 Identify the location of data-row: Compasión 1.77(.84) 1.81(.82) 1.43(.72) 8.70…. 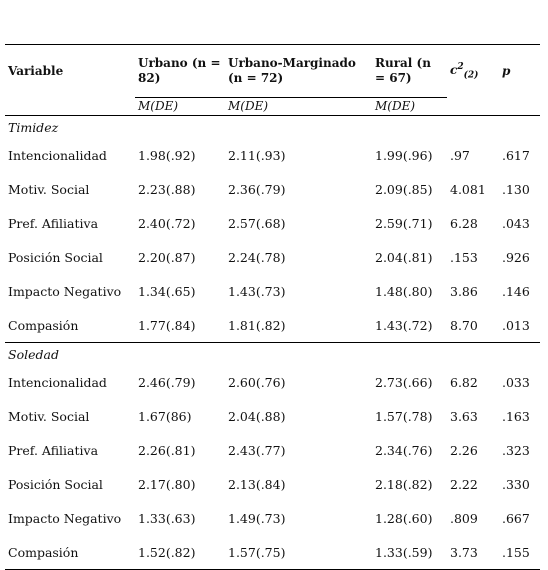
(272, 325).